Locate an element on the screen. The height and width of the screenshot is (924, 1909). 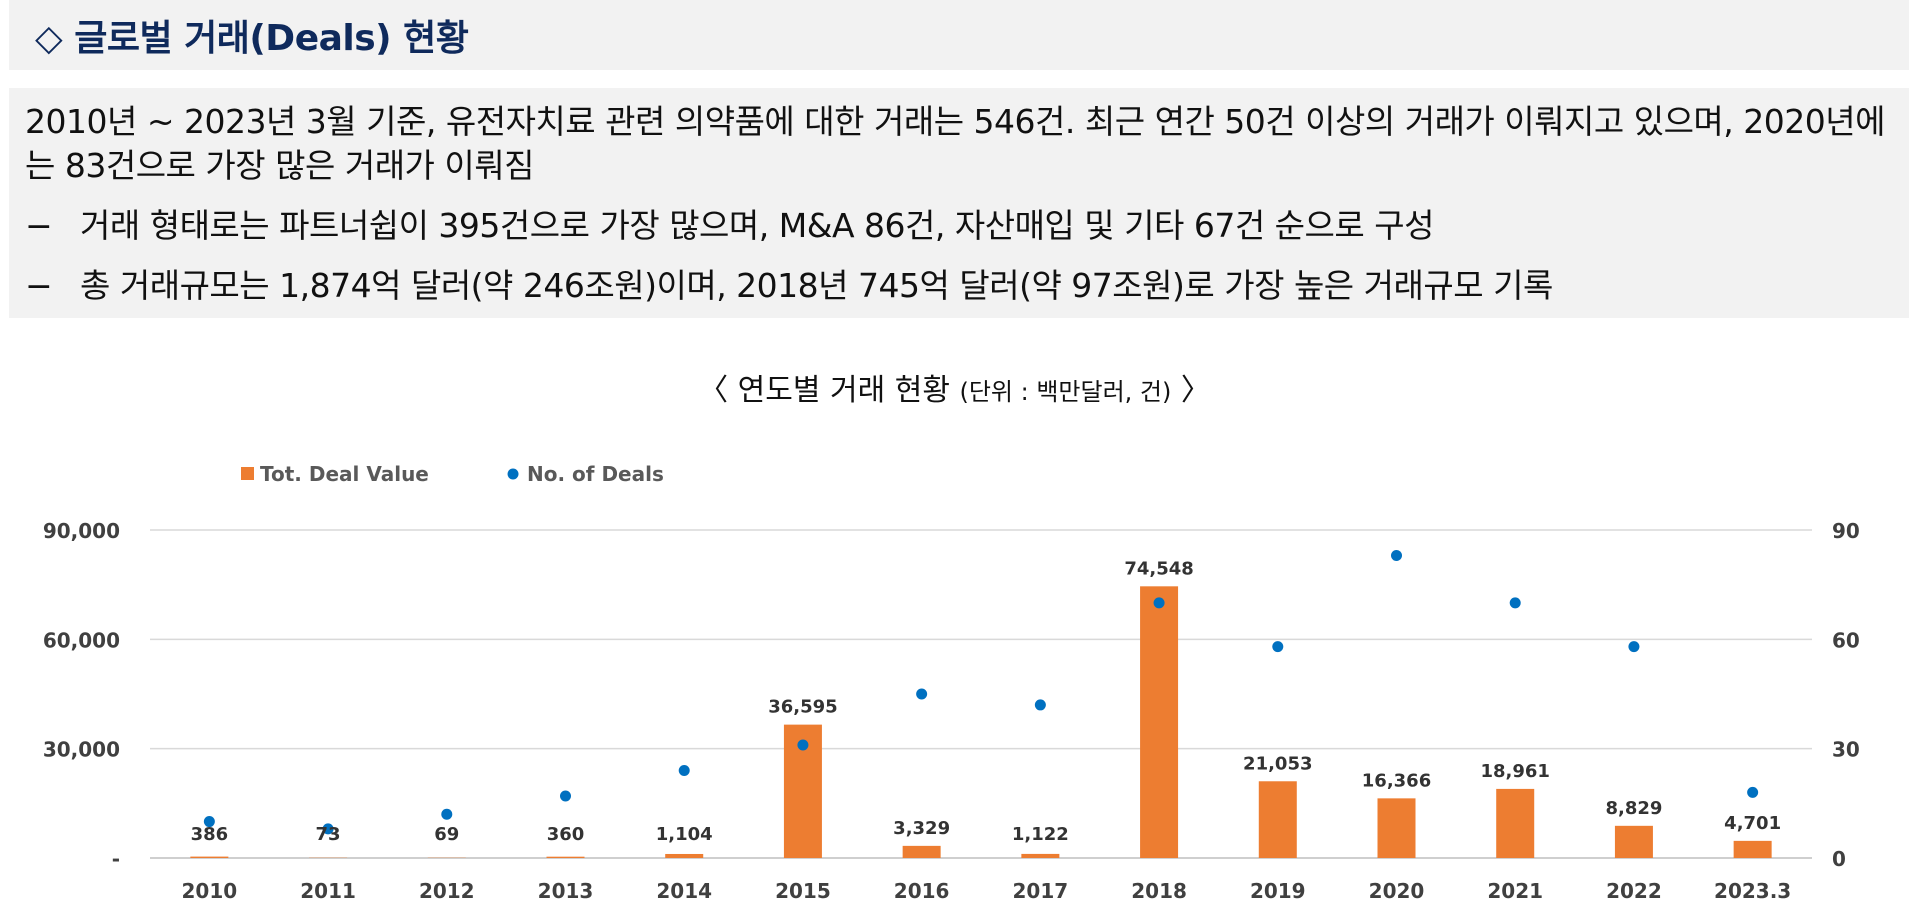
legend-swatch-point is located at coordinates (513, 474).